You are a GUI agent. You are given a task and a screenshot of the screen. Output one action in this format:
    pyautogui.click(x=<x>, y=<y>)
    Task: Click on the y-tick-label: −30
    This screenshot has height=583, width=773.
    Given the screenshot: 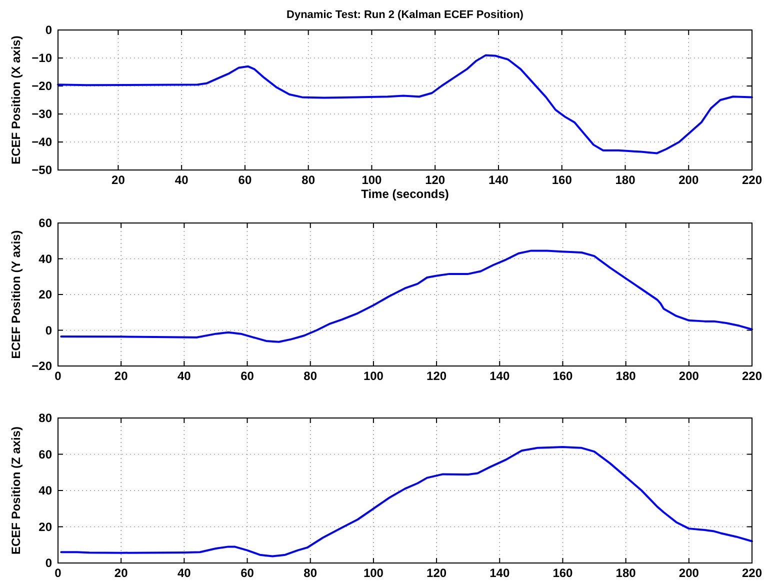 What is the action you would take?
    pyautogui.click(x=42, y=114)
    